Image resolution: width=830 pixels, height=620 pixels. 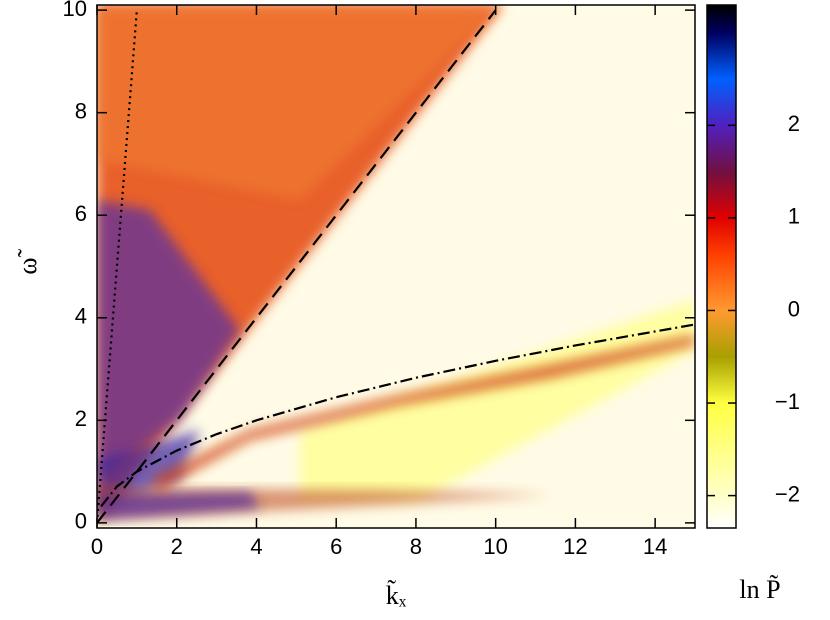 What do you see at coordinates (787, 401) in the screenshot?
I see `colorbar-tick-label: −1` at bounding box center [787, 401].